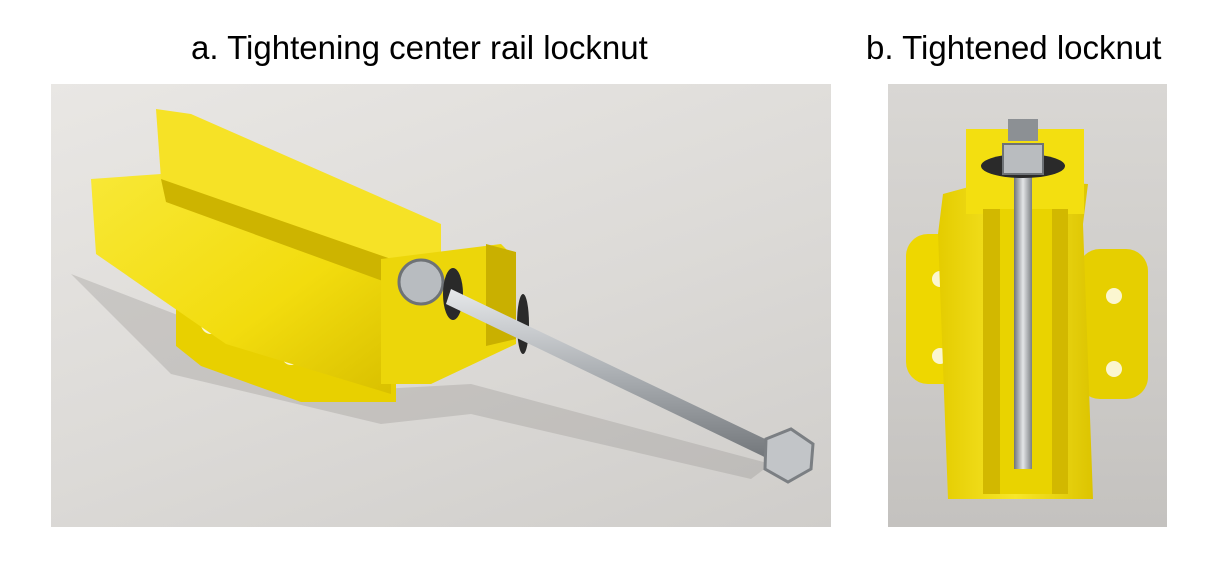  I want to click on rail-channel, so click(276, 231).